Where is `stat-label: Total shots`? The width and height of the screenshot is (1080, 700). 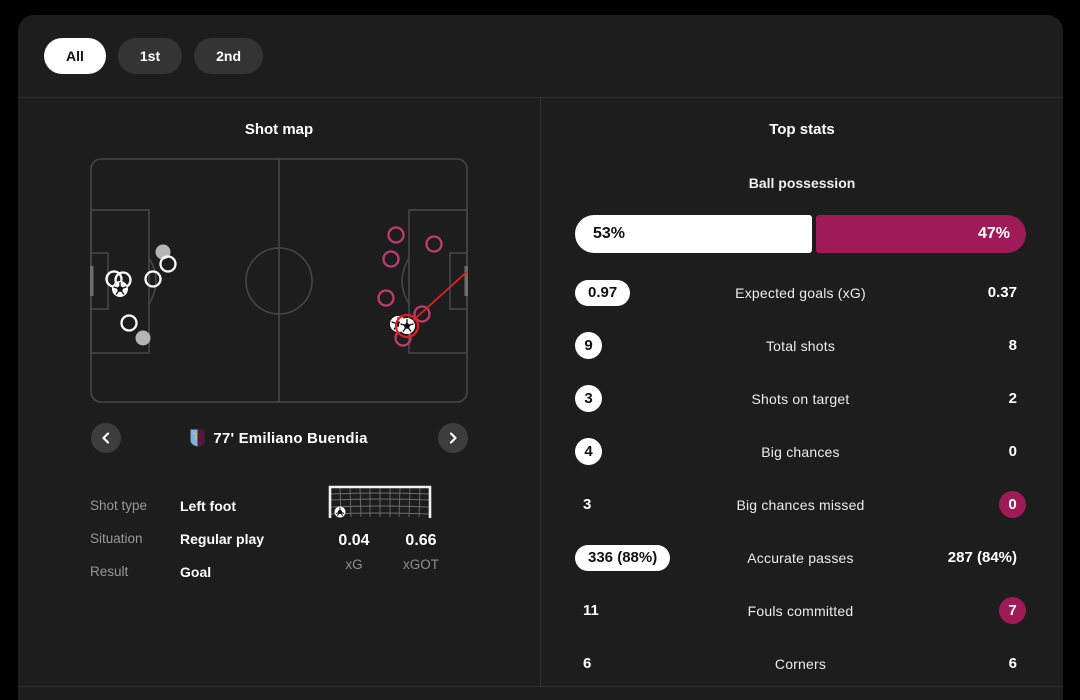
stat-label: Total shots is located at coordinates (800, 345).